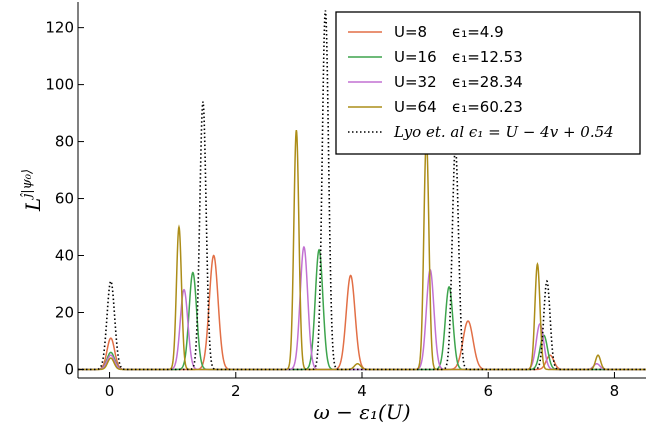  I want to click on x-tick-label-0: 0, so click(110, 391).